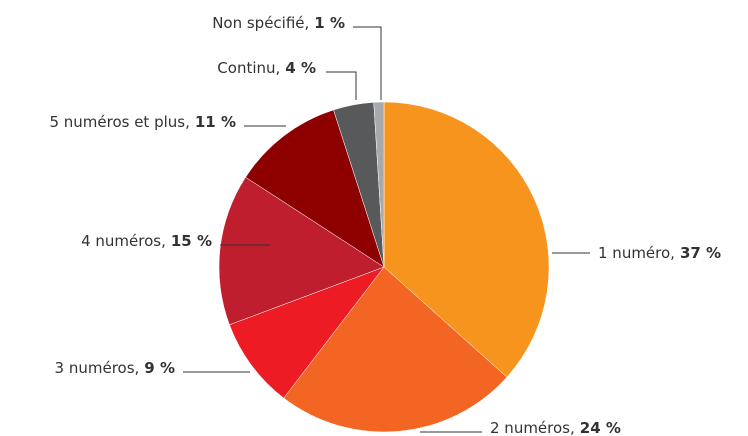  I want to click on slice-label: Continu, 4 %, so click(266, 68).